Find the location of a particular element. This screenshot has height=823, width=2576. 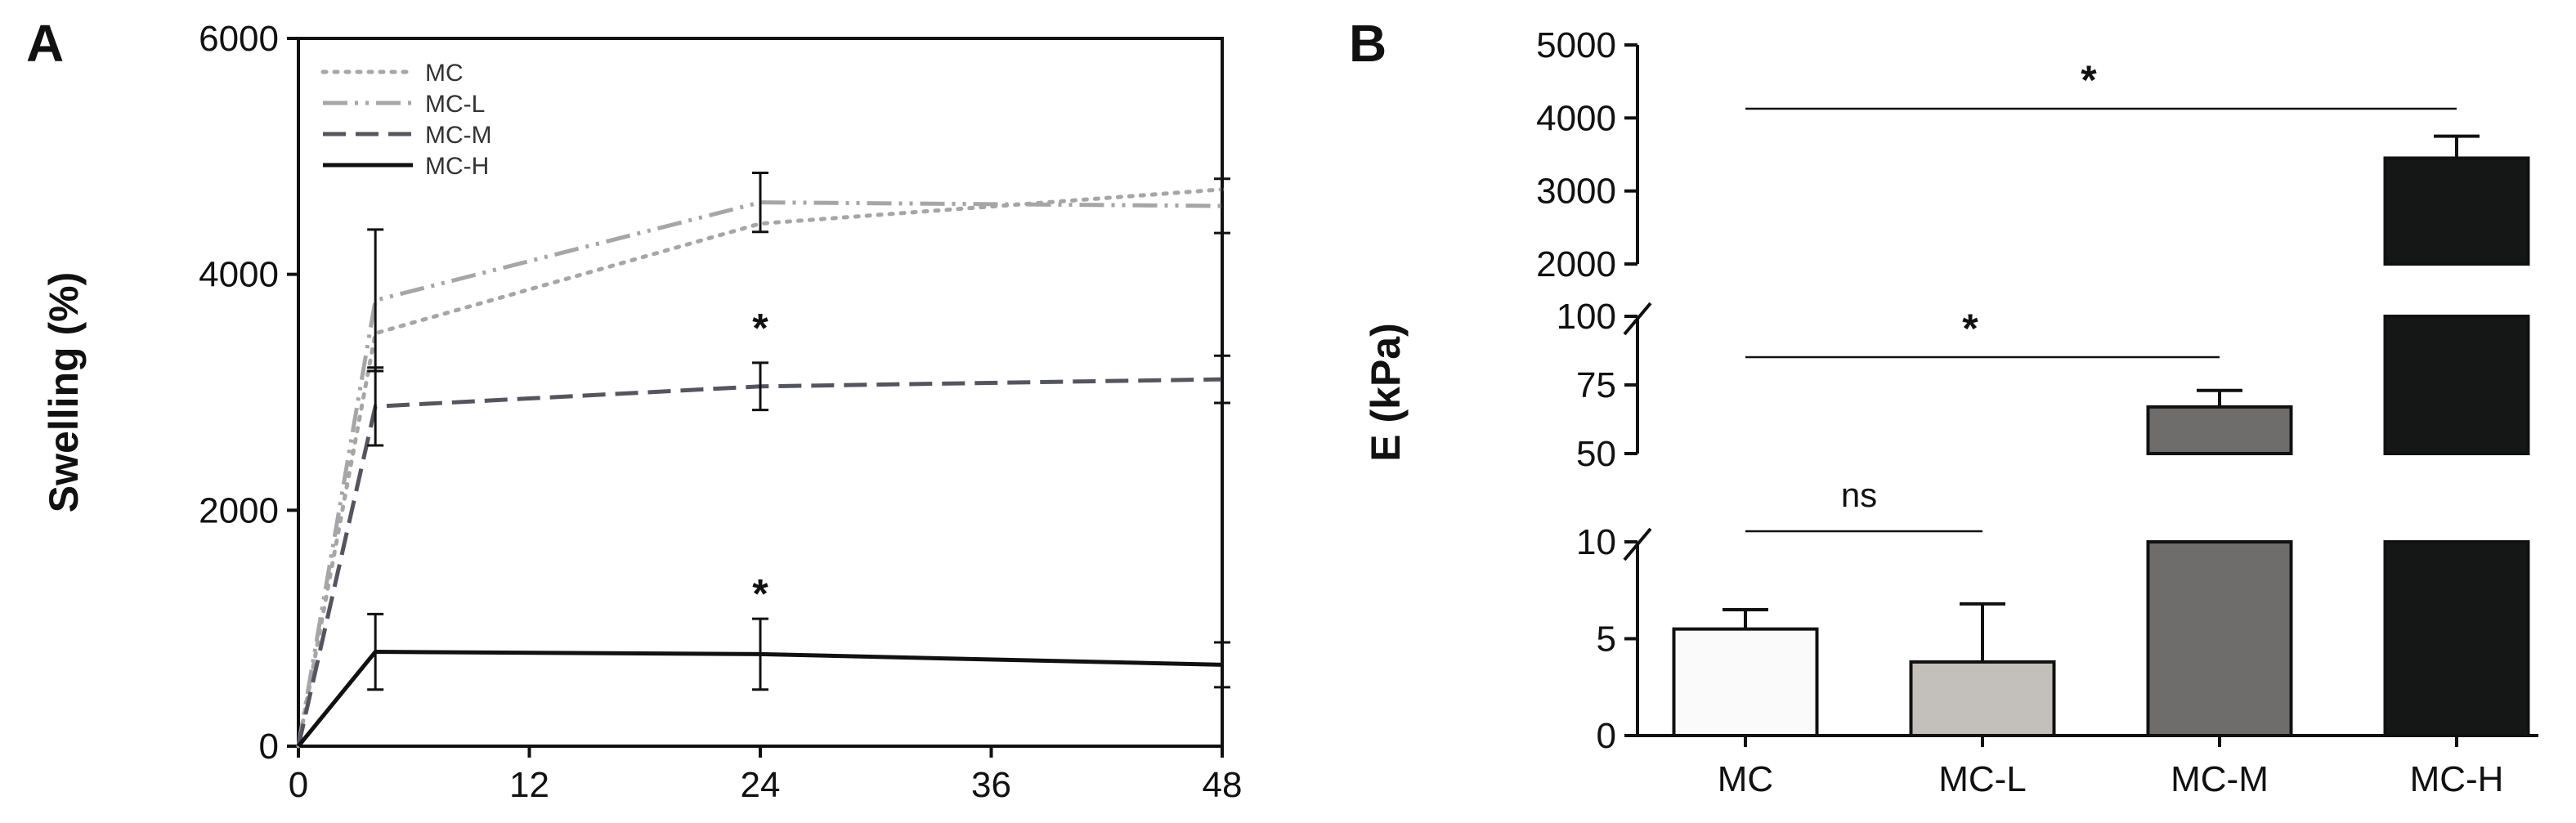

legend-label-mc-h: MC-H is located at coordinates (457, 166).